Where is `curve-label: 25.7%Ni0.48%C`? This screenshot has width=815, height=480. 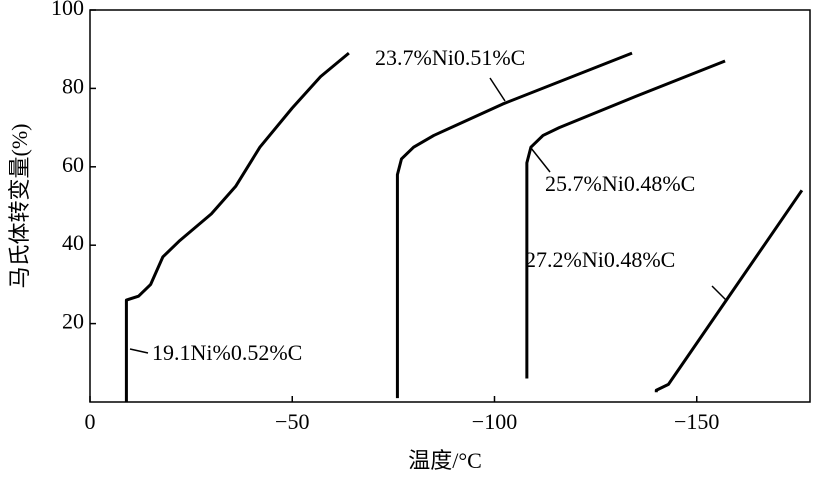
curve-label: 25.7%Ni0.48%C is located at coordinates (620, 183).